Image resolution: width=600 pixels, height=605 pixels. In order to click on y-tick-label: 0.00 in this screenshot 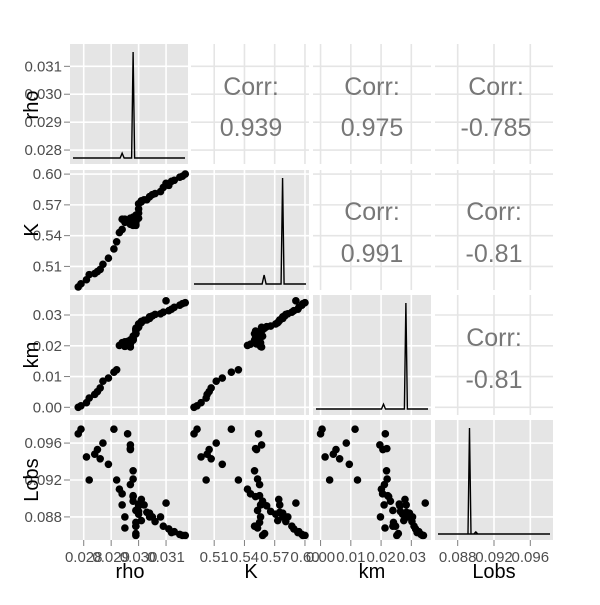, I will do `click(47, 407)`.